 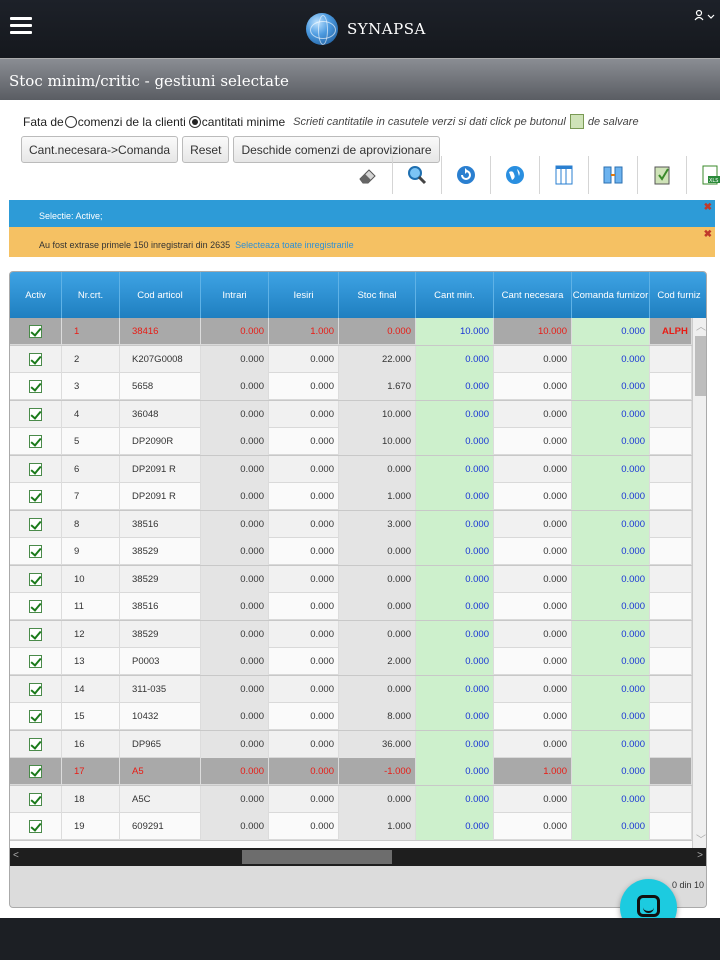 What do you see at coordinates (455, 295) in the screenshot?
I see `col-cant-min: Cant min.` at bounding box center [455, 295].